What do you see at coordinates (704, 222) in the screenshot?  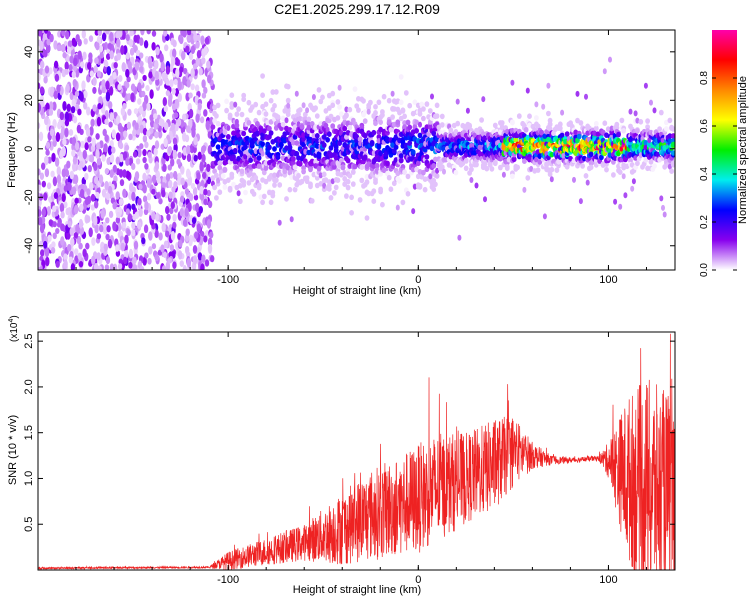 I see `colorbar-tick-label: 0.2` at bounding box center [704, 222].